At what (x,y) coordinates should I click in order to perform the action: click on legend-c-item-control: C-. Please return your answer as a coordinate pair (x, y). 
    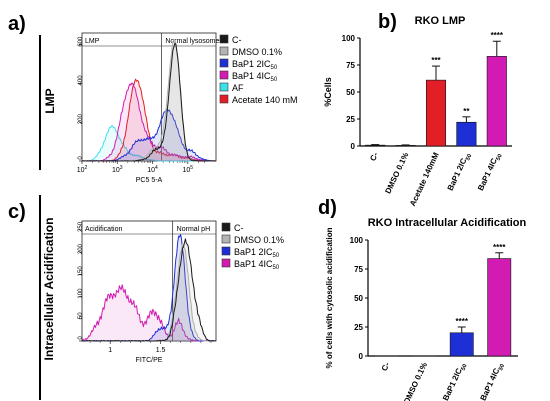
    Looking at the image, I should click on (232, 227).